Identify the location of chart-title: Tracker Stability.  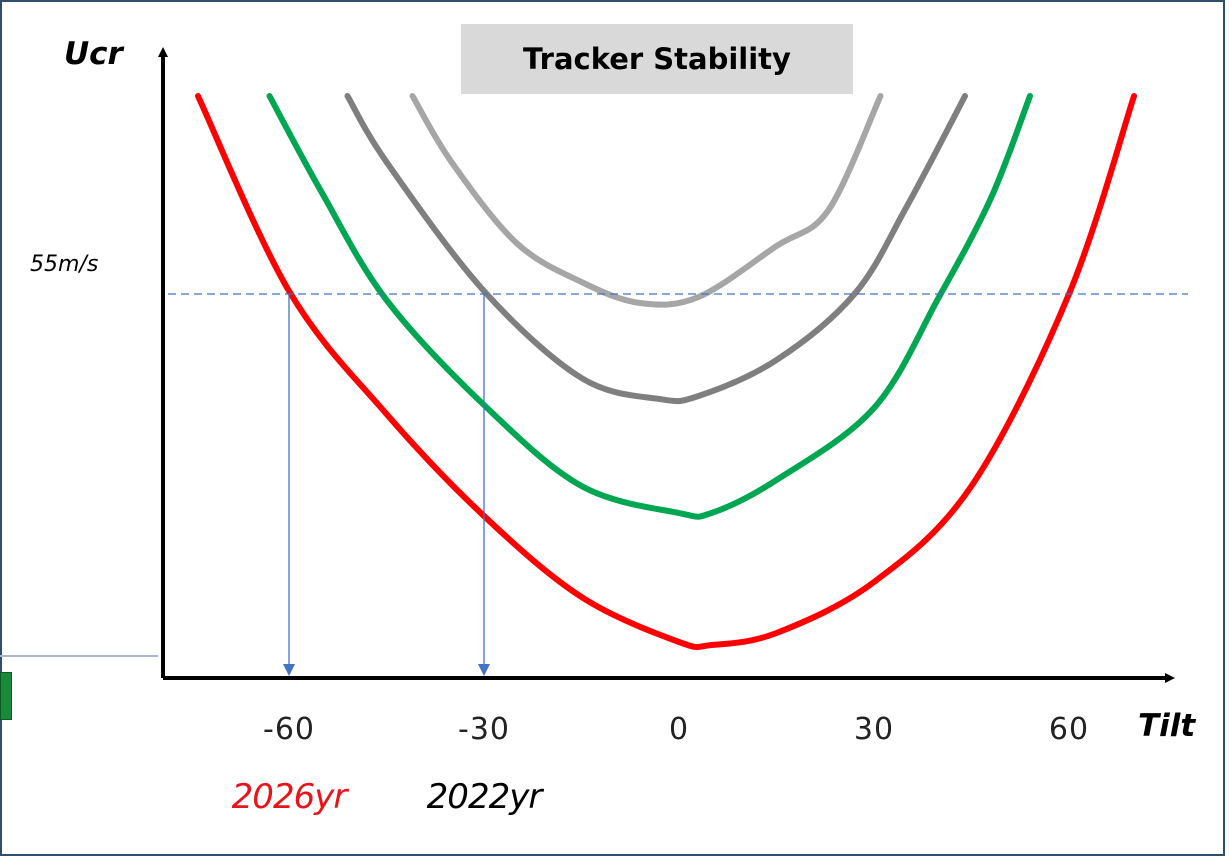
(657, 59).